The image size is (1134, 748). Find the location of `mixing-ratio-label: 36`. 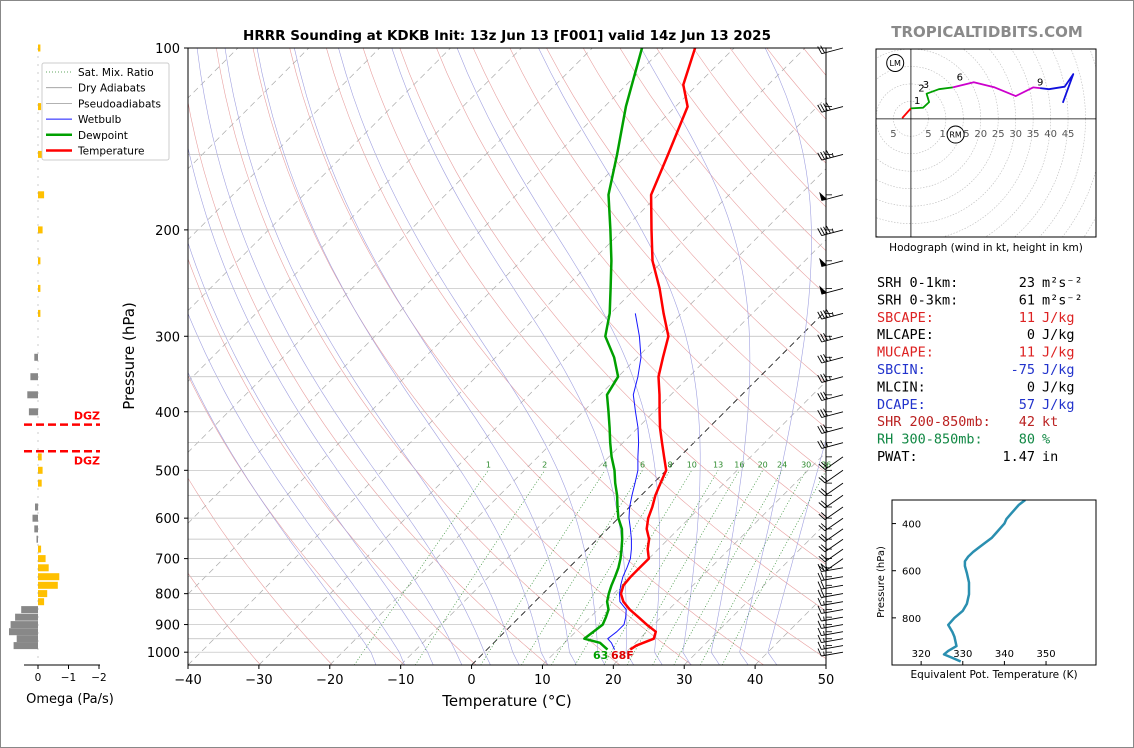

mixing-ratio-label: 36 is located at coordinates (826, 464).